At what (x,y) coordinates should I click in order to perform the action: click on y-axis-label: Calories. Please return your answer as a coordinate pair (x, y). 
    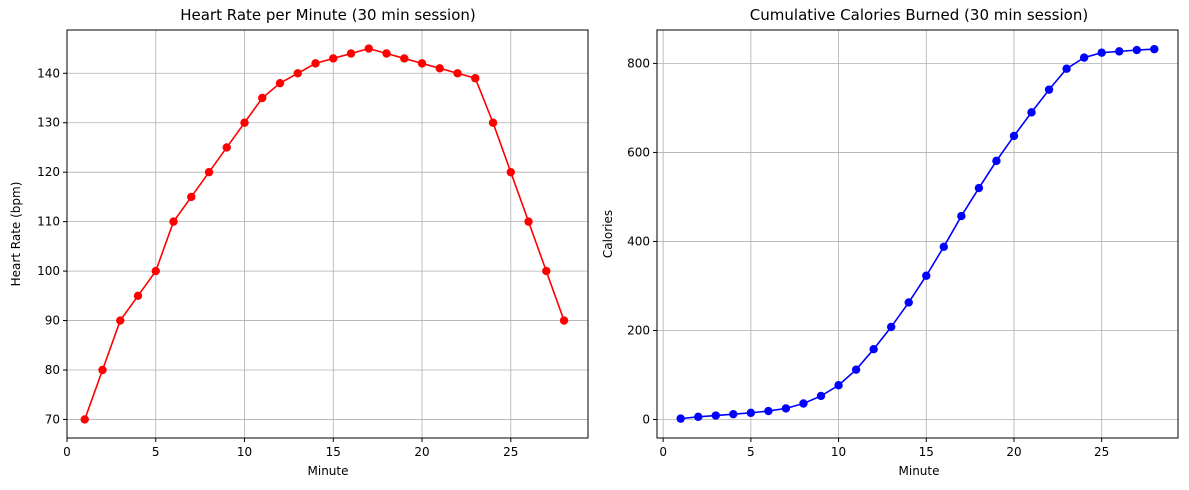
    Looking at the image, I should click on (608, 234).